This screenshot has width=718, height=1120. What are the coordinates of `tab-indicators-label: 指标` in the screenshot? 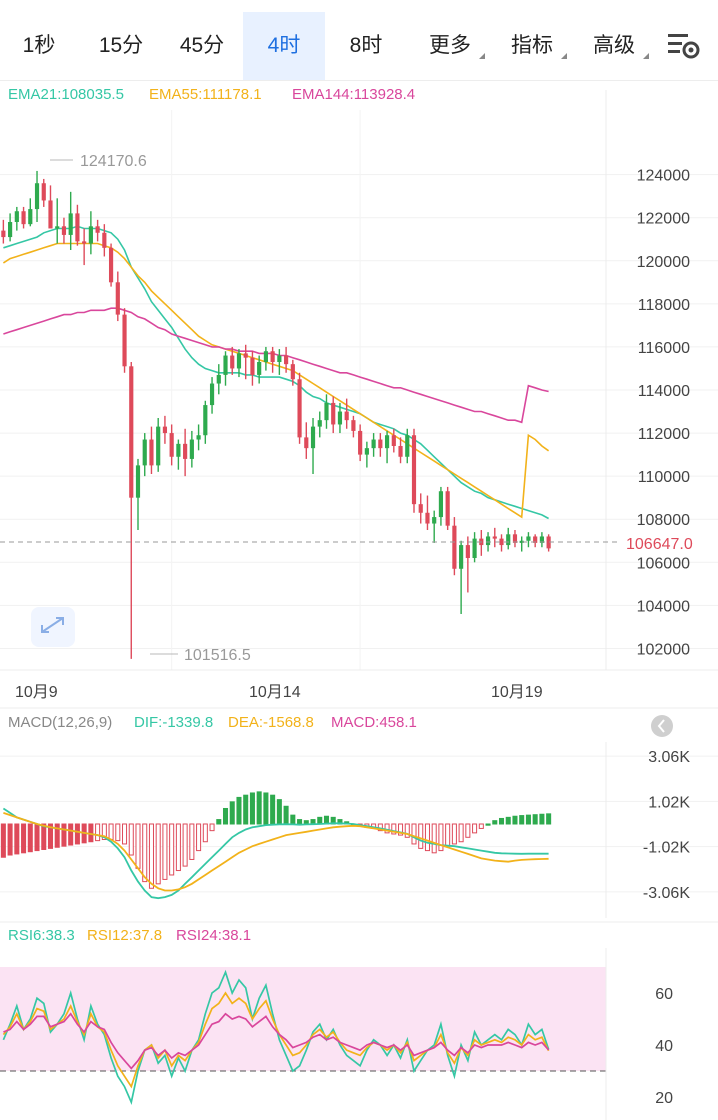 It's located at (532, 45).